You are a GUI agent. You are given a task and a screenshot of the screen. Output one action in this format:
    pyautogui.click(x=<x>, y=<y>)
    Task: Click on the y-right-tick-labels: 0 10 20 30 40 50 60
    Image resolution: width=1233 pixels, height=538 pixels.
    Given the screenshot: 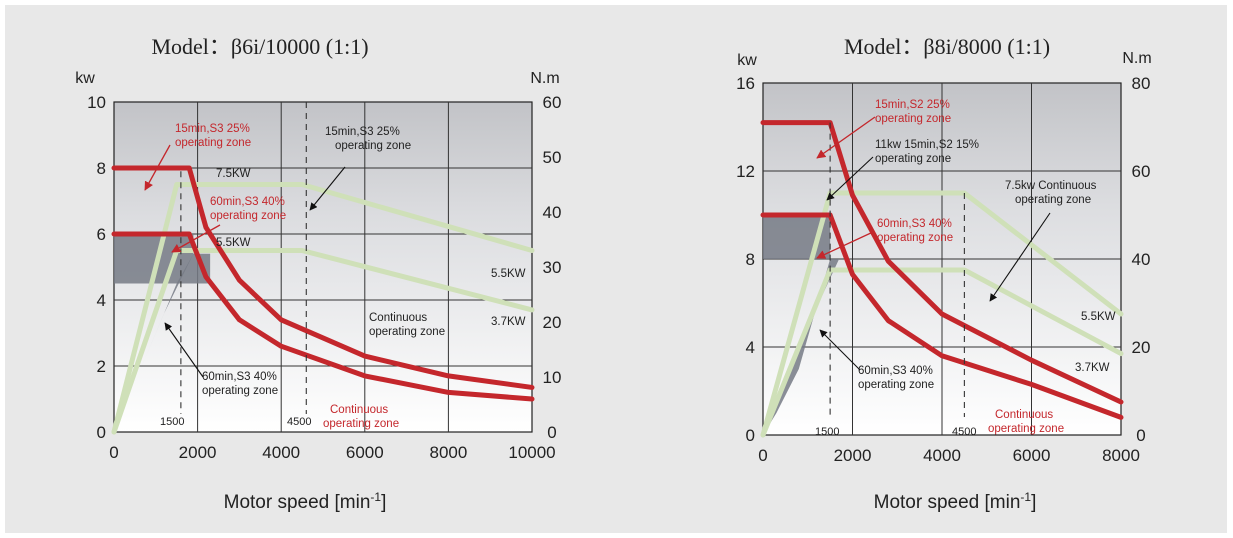 What is the action you would take?
    pyautogui.click(x=552, y=267)
    